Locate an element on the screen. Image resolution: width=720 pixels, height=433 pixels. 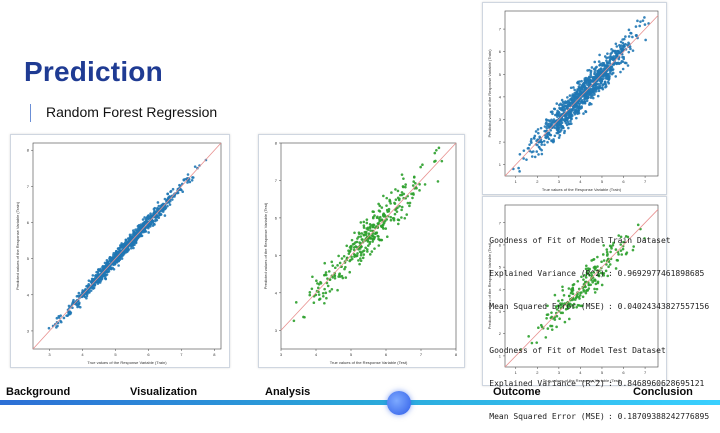
plot-frame is located at coordinates (581, 93).